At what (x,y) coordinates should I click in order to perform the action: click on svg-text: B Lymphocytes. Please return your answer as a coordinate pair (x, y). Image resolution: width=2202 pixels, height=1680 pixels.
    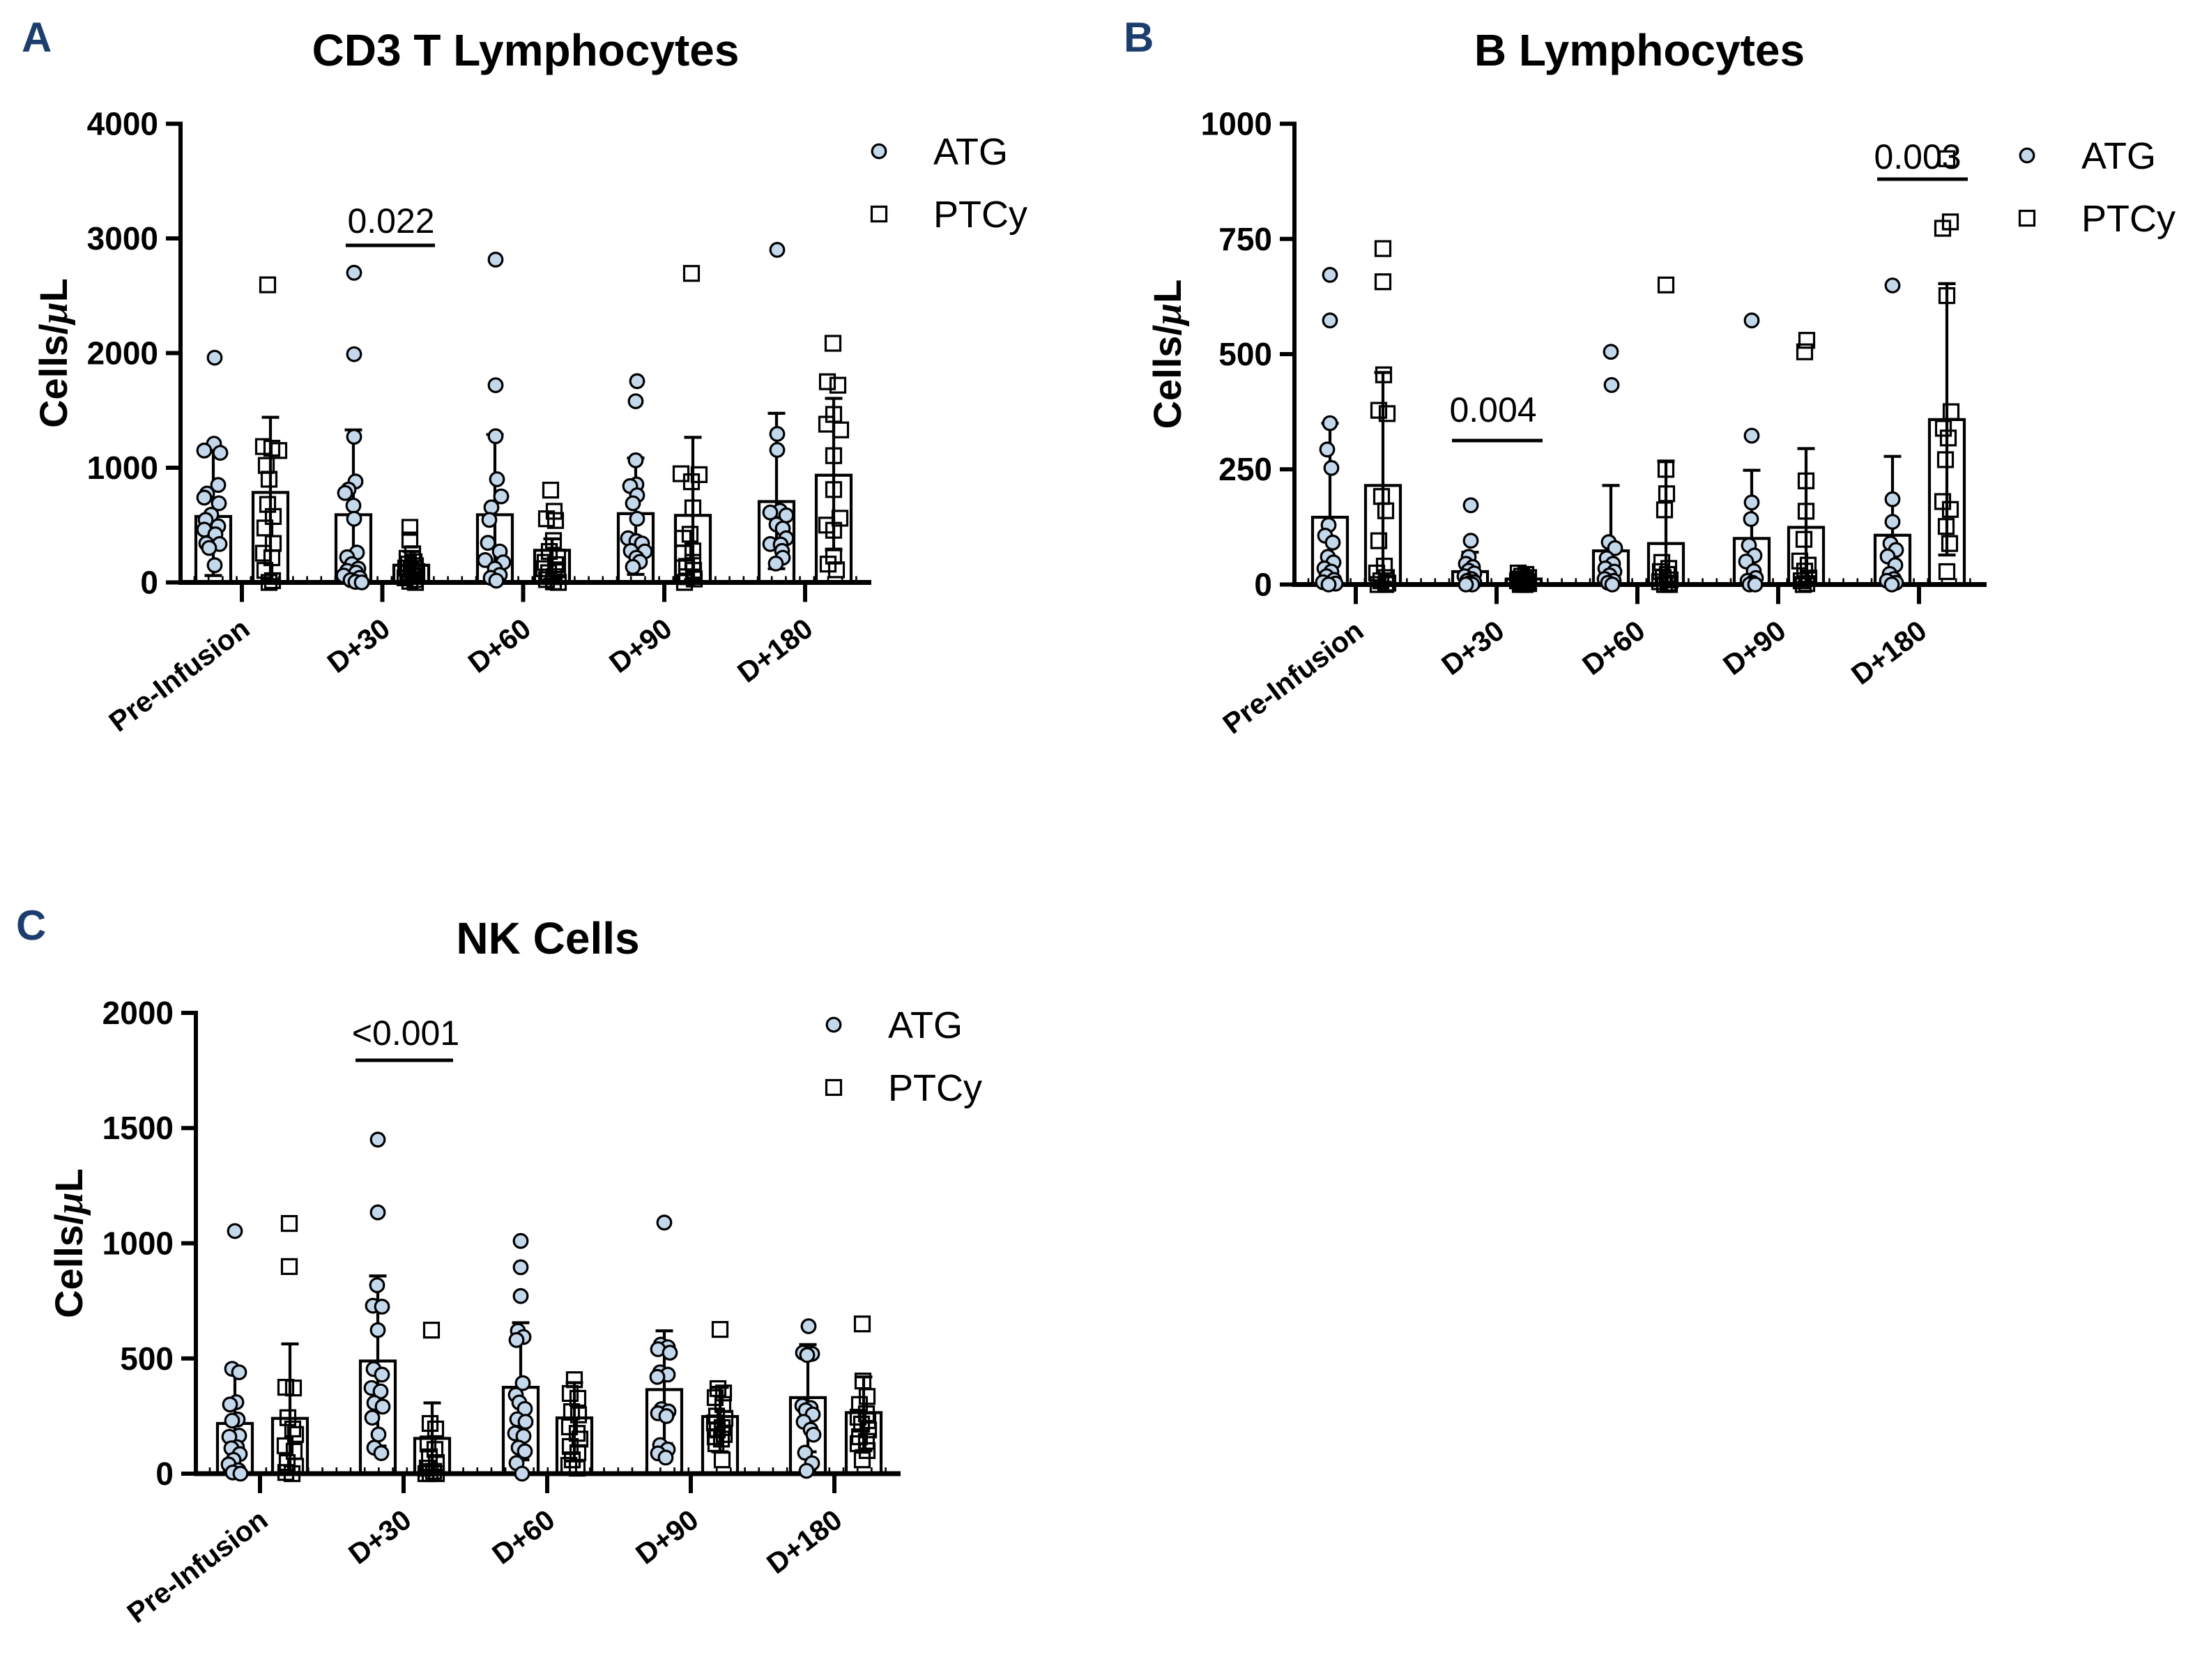
    Looking at the image, I should click on (1639, 50).